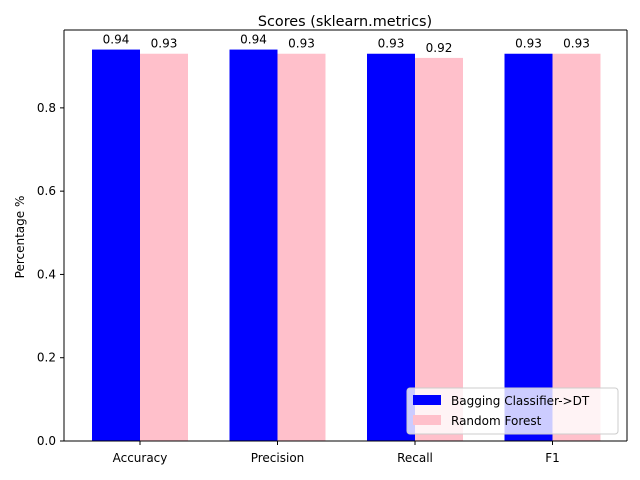 Image resolution: width=640 pixels, height=480 pixels. What do you see at coordinates (345, 22) in the screenshot?
I see `chart-title: Scores (sklearn.metrics)` at bounding box center [345, 22].